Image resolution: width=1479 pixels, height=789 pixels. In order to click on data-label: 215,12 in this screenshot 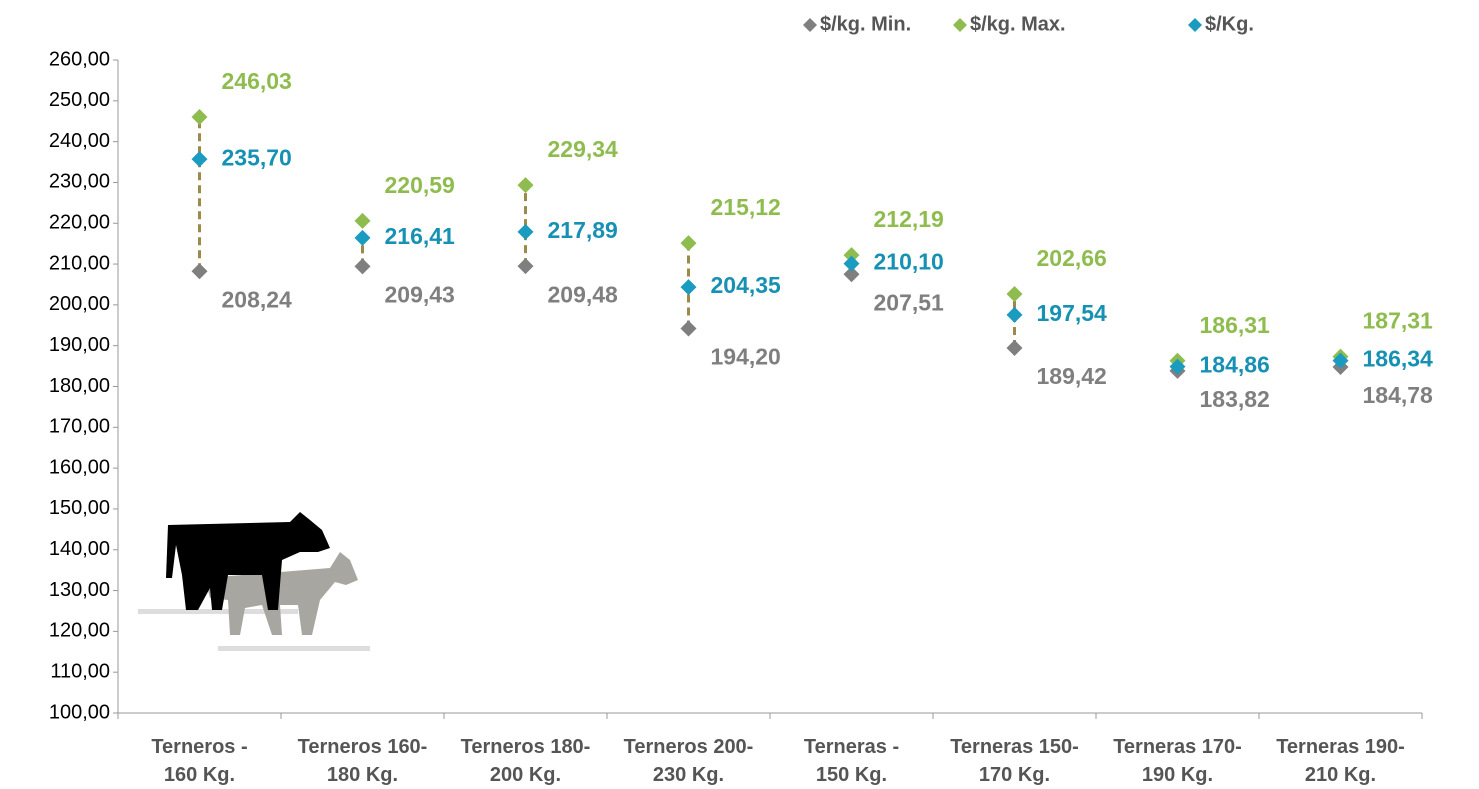, I will do `click(746, 207)`.